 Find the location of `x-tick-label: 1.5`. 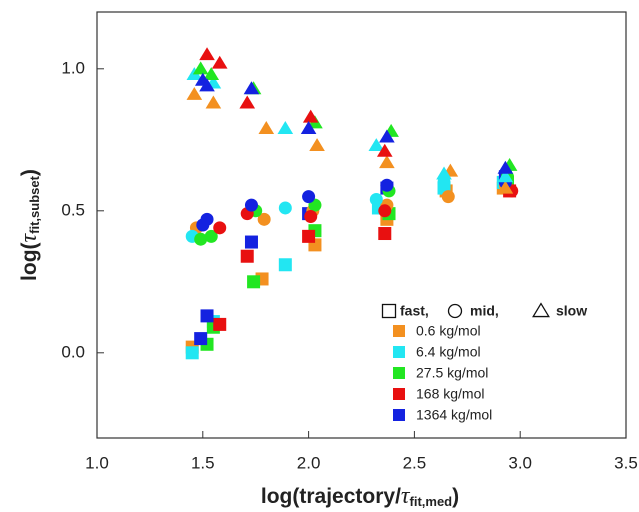

x-tick-label: 1.5 is located at coordinates (203, 462).